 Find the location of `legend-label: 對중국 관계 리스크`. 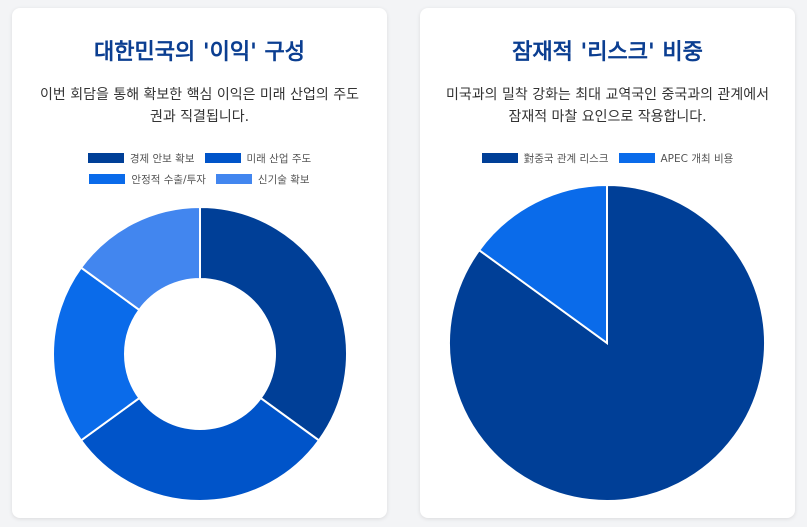

legend-label: 對중국 관계 리스크 is located at coordinates (566, 158).